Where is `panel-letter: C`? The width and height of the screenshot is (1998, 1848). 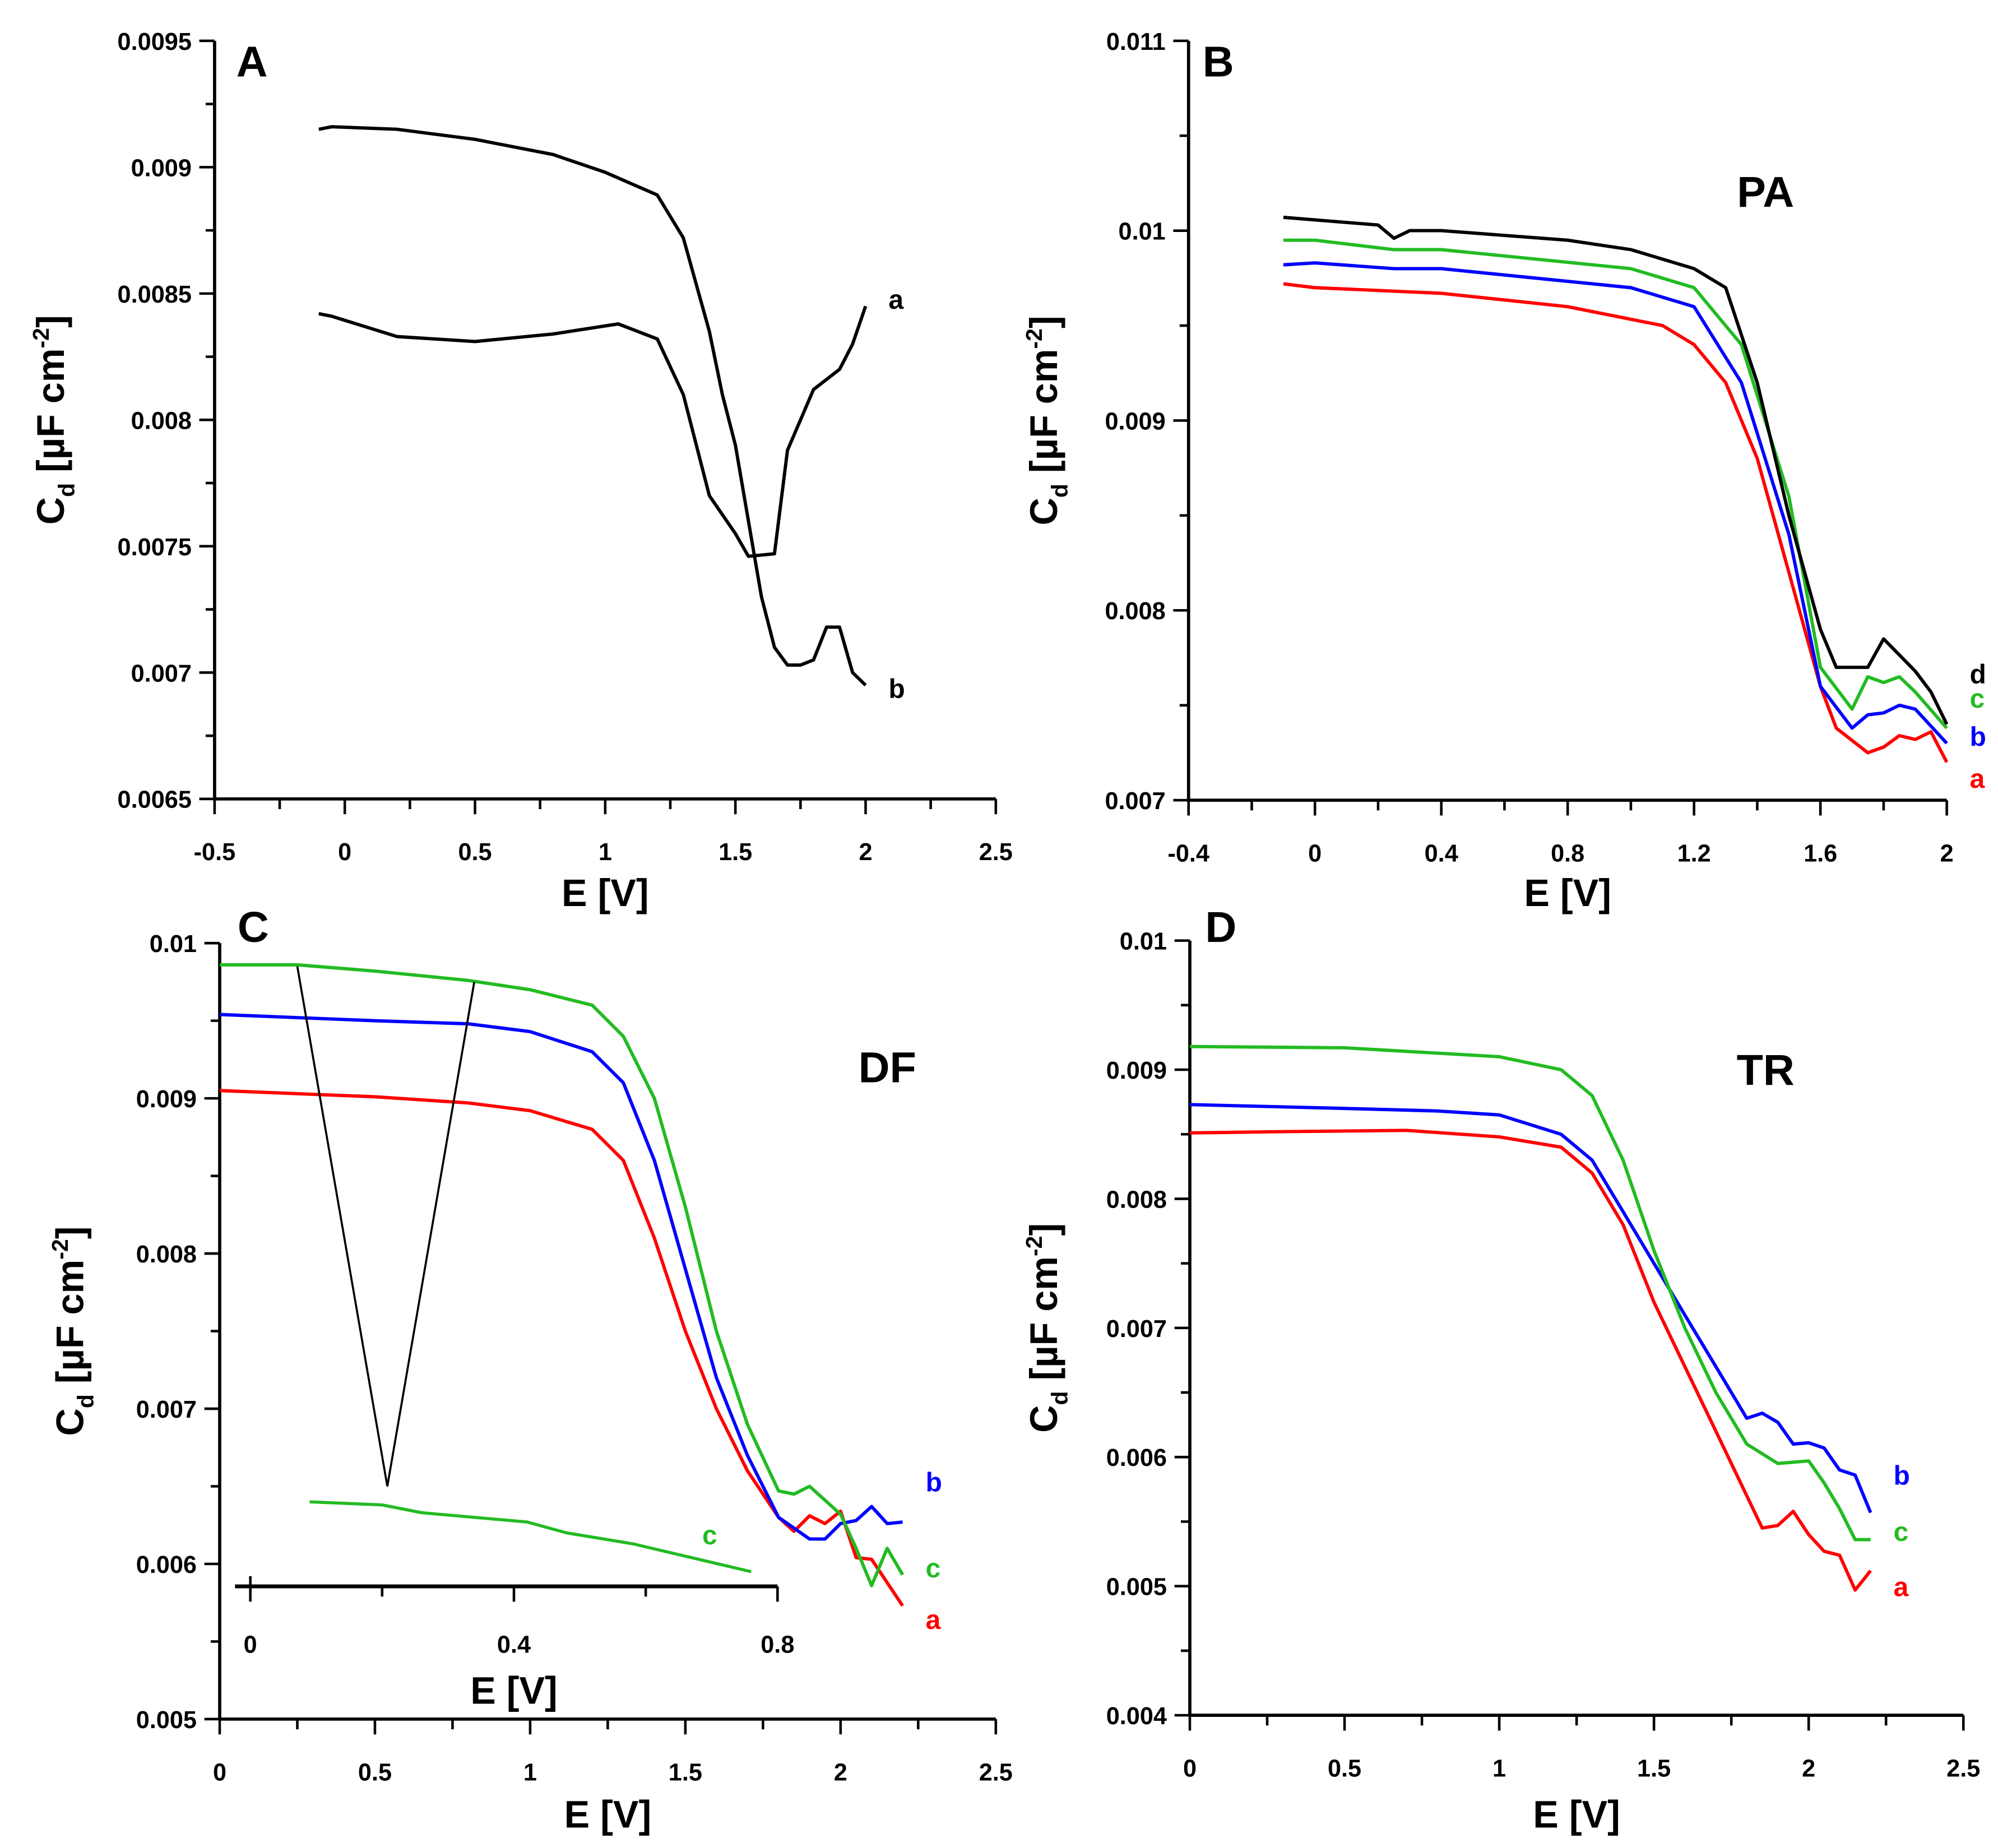
panel-letter: C is located at coordinates (253, 927).